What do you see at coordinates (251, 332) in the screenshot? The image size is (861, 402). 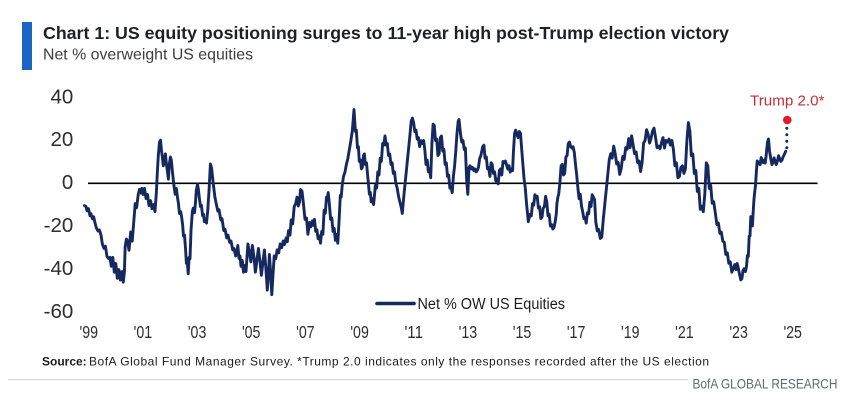 I see `svg-text: '05` at bounding box center [251, 332].